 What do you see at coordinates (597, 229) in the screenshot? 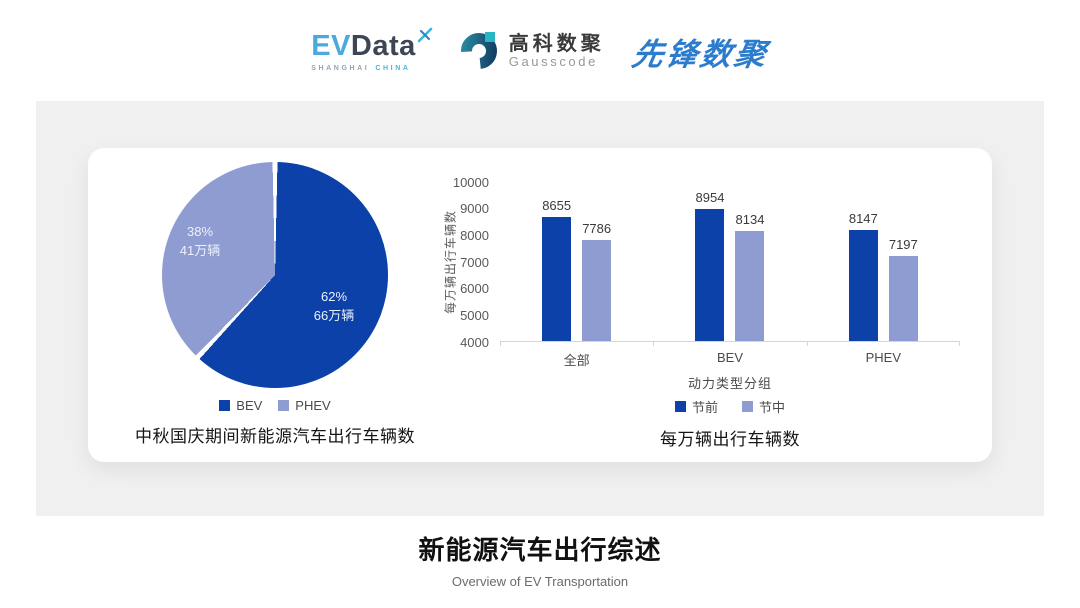
I see `bar-value-label: 7786` at bounding box center [597, 229].